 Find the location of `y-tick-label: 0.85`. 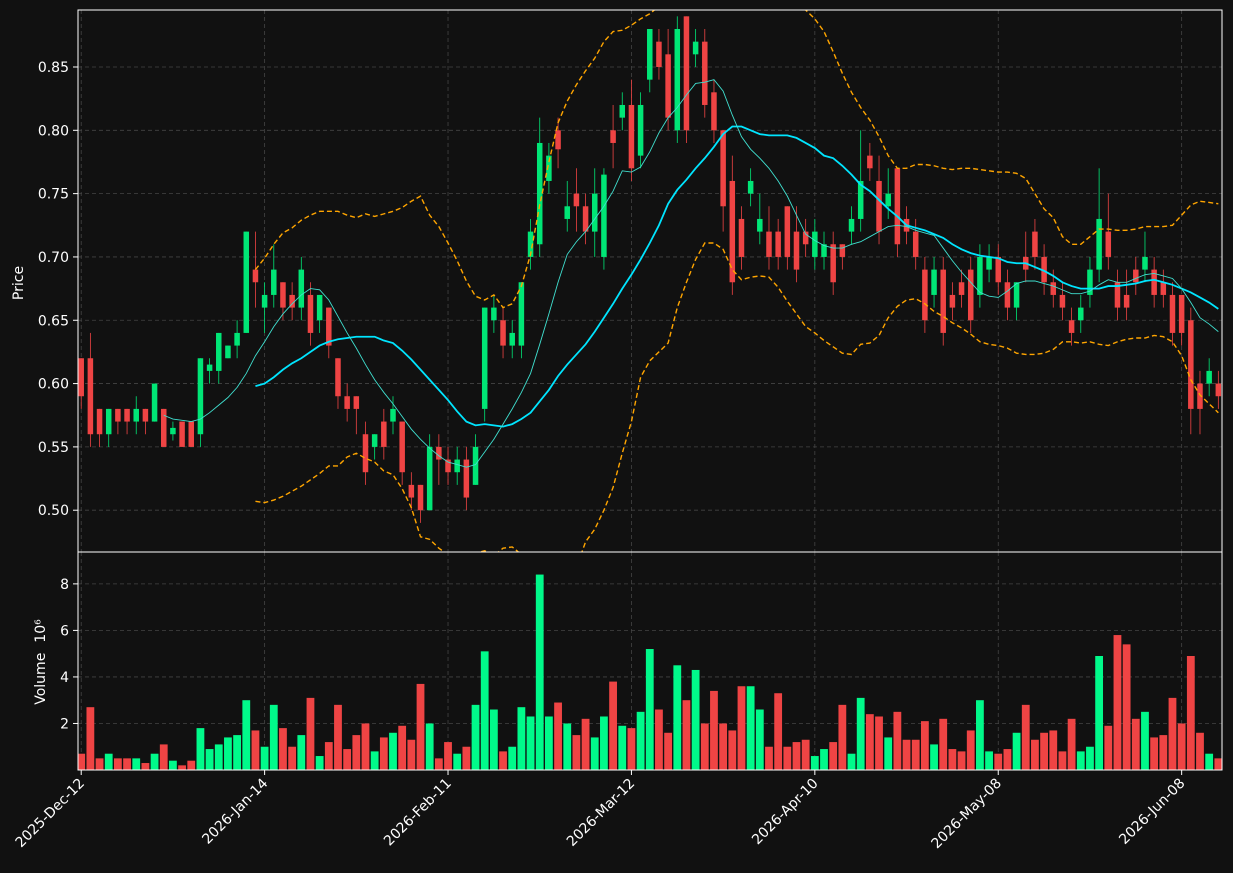

y-tick-label: 0.85 is located at coordinates (53, 68).